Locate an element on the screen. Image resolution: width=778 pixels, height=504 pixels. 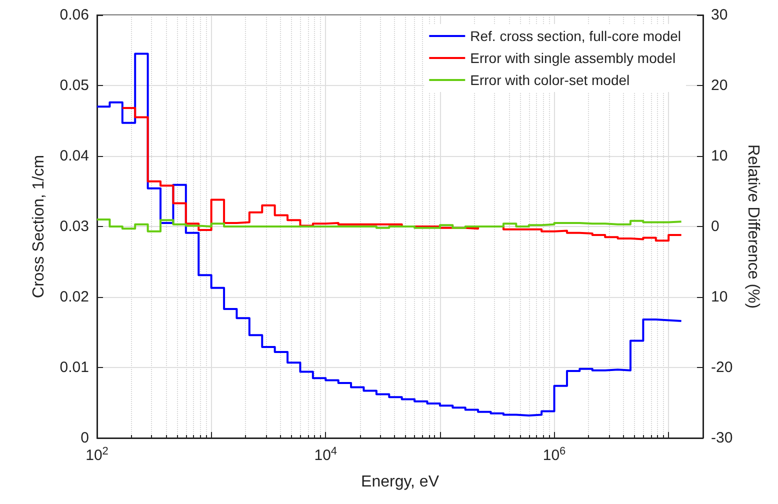
y2-tick-label: 0 is located at coordinates (715, 226).